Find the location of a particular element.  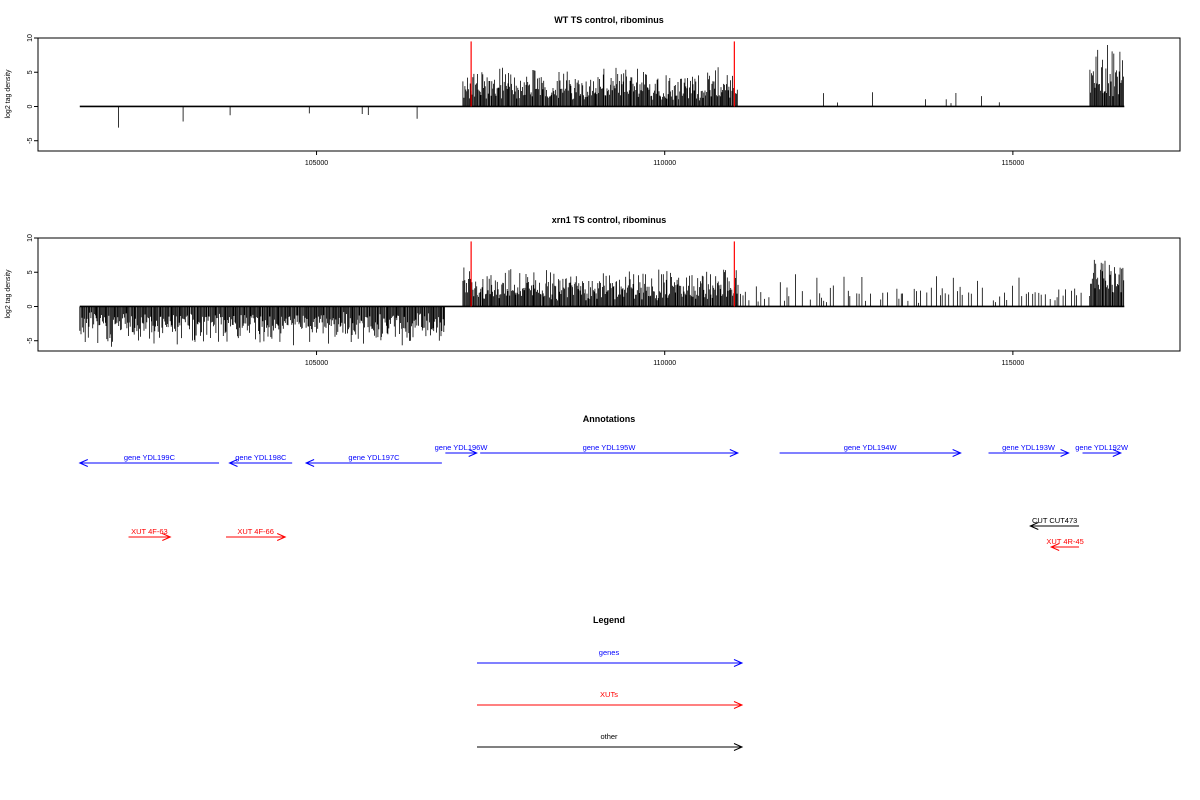

xrn1-x-tick-label: 110000 is located at coordinates (664, 363).